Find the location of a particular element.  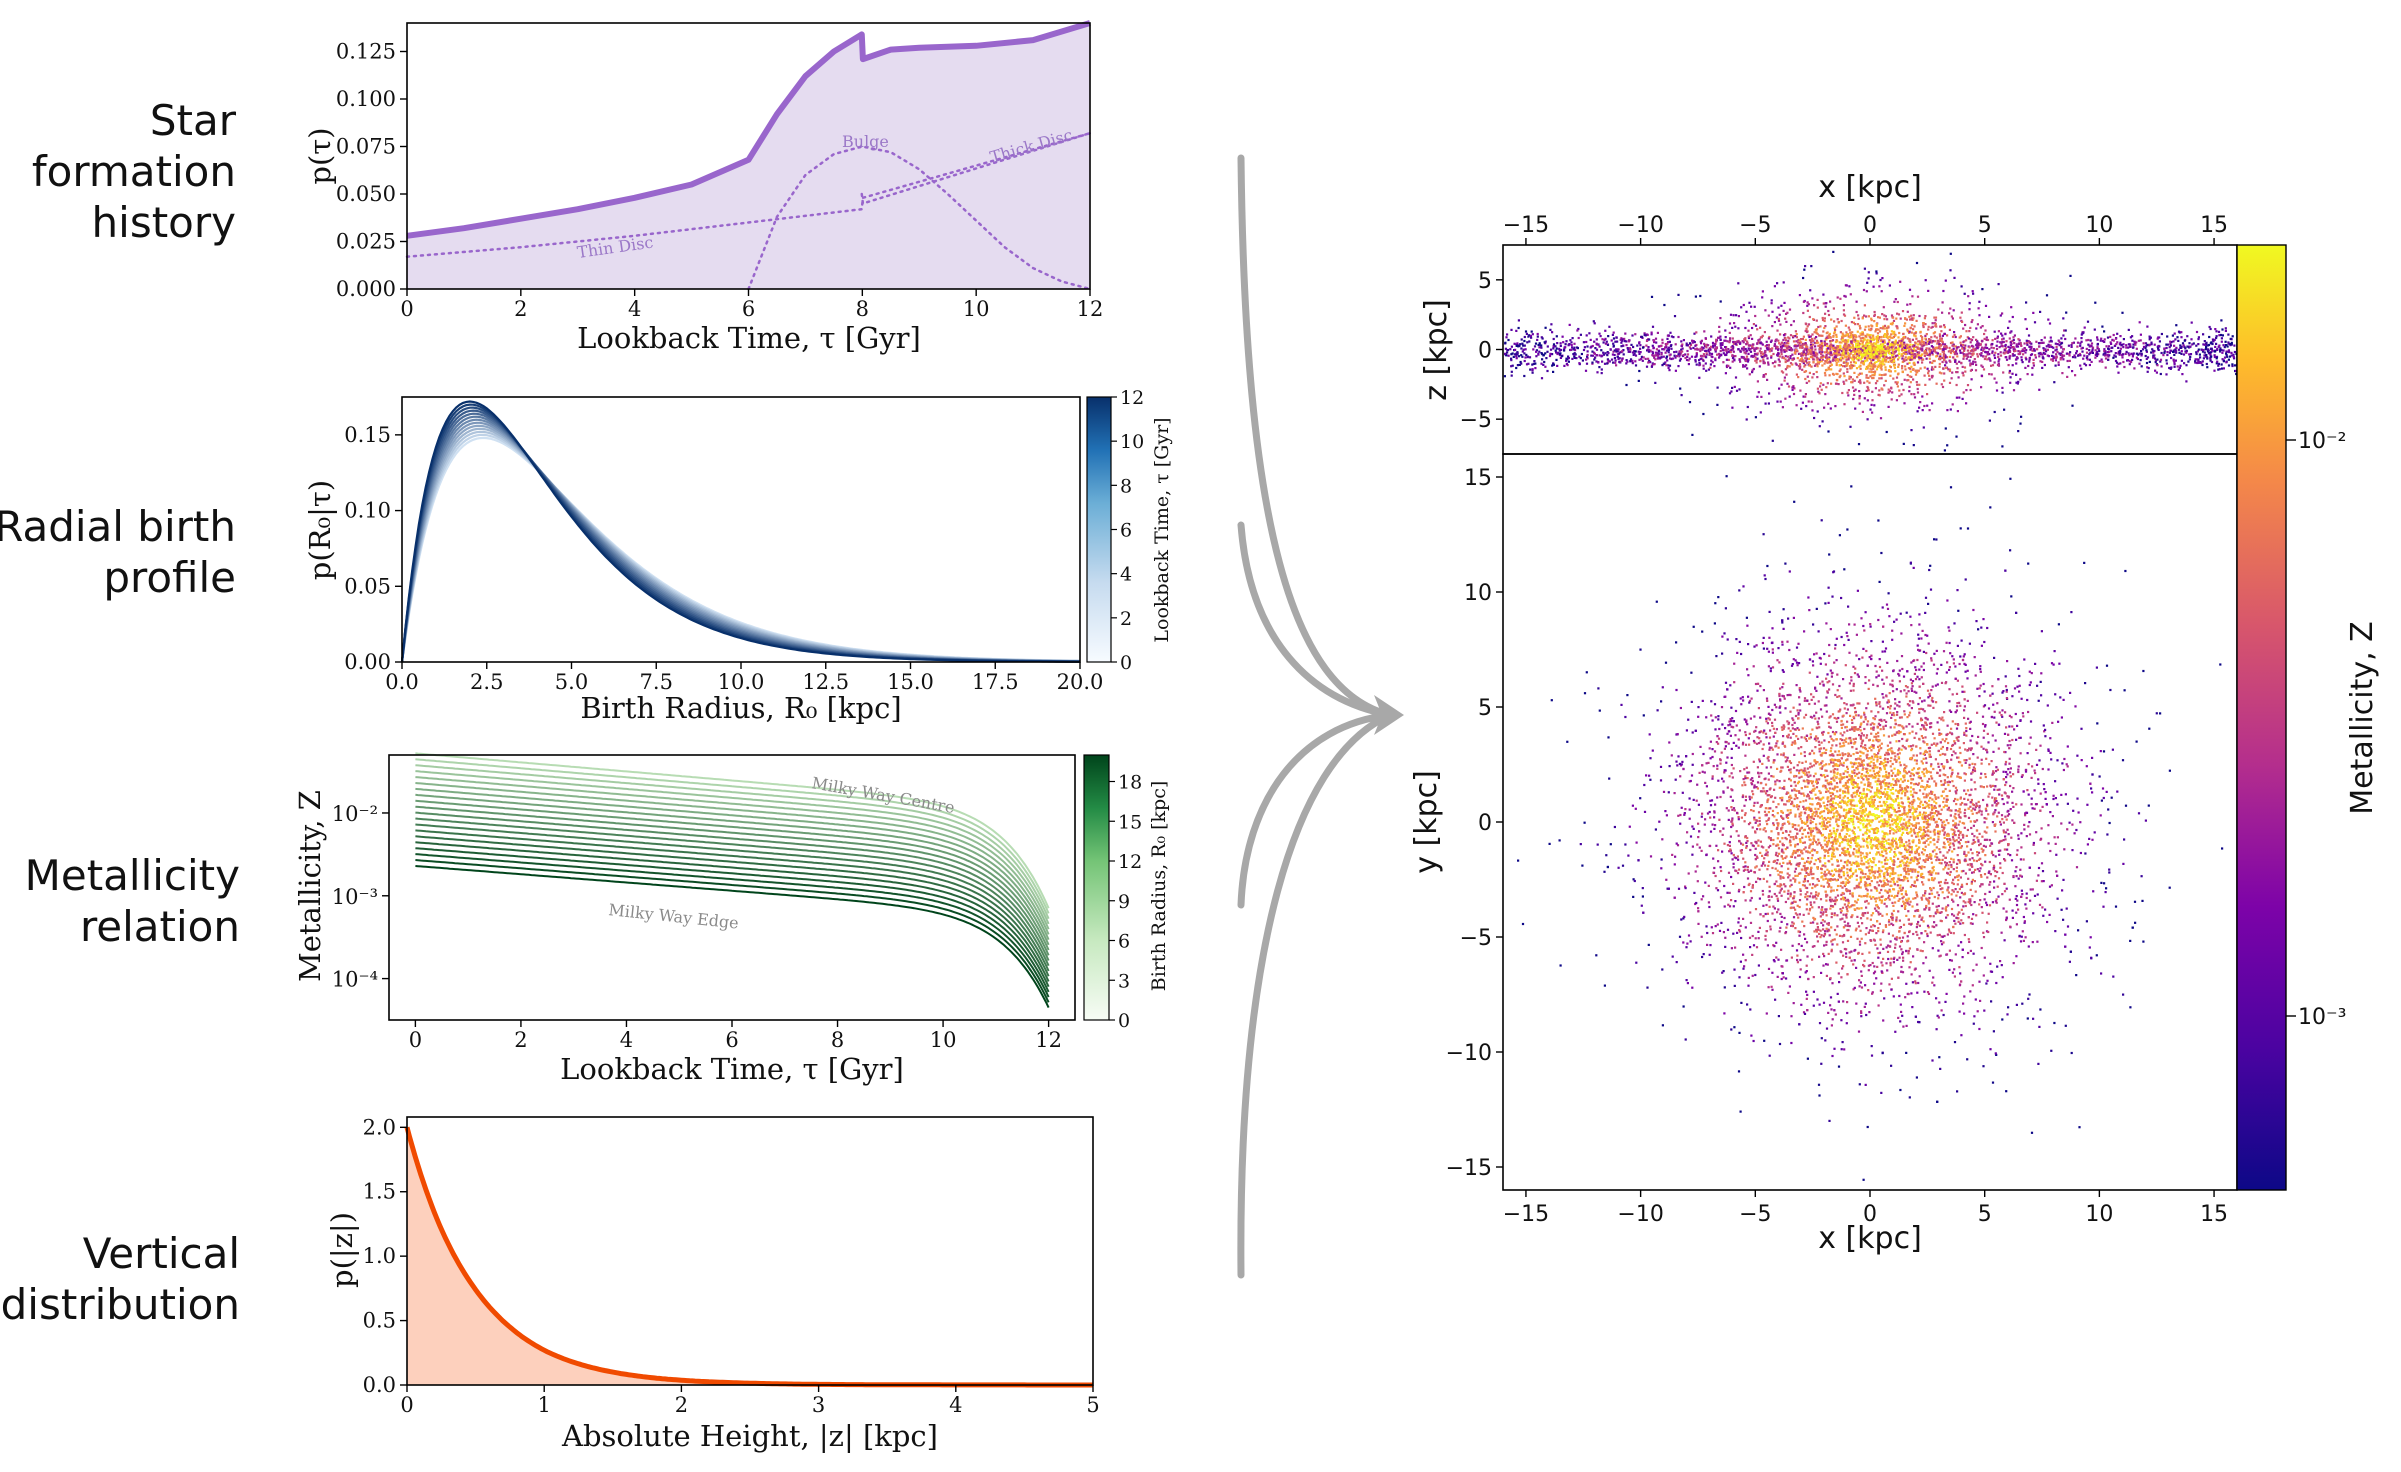

vertical-plot-area is located at coordinates (748, 1257).